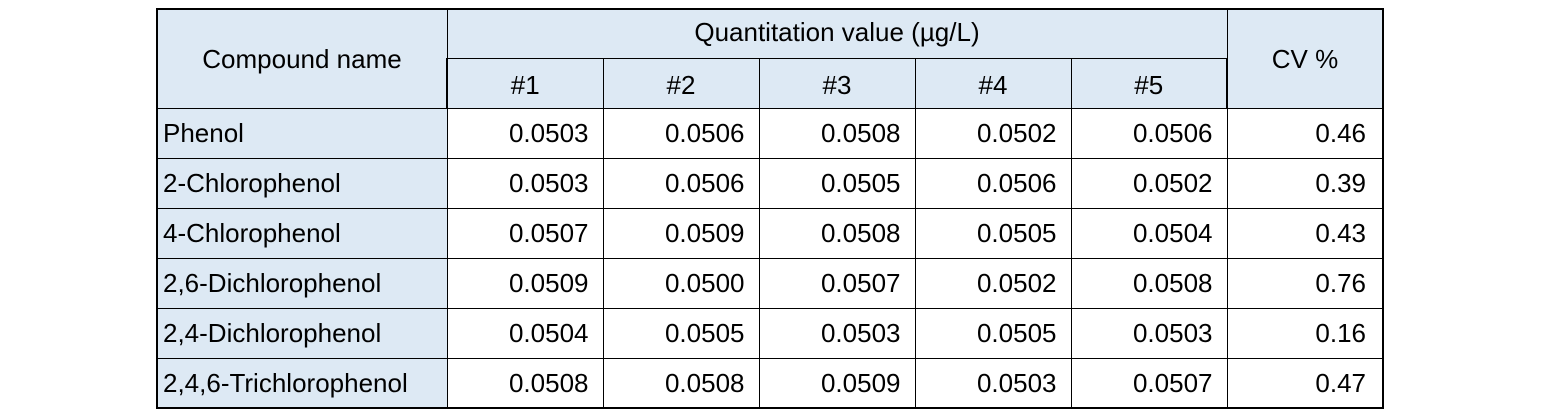  Describe the element at coordinates (837, 83) in the screenshot. I see `run-3-header: #3` at that location.